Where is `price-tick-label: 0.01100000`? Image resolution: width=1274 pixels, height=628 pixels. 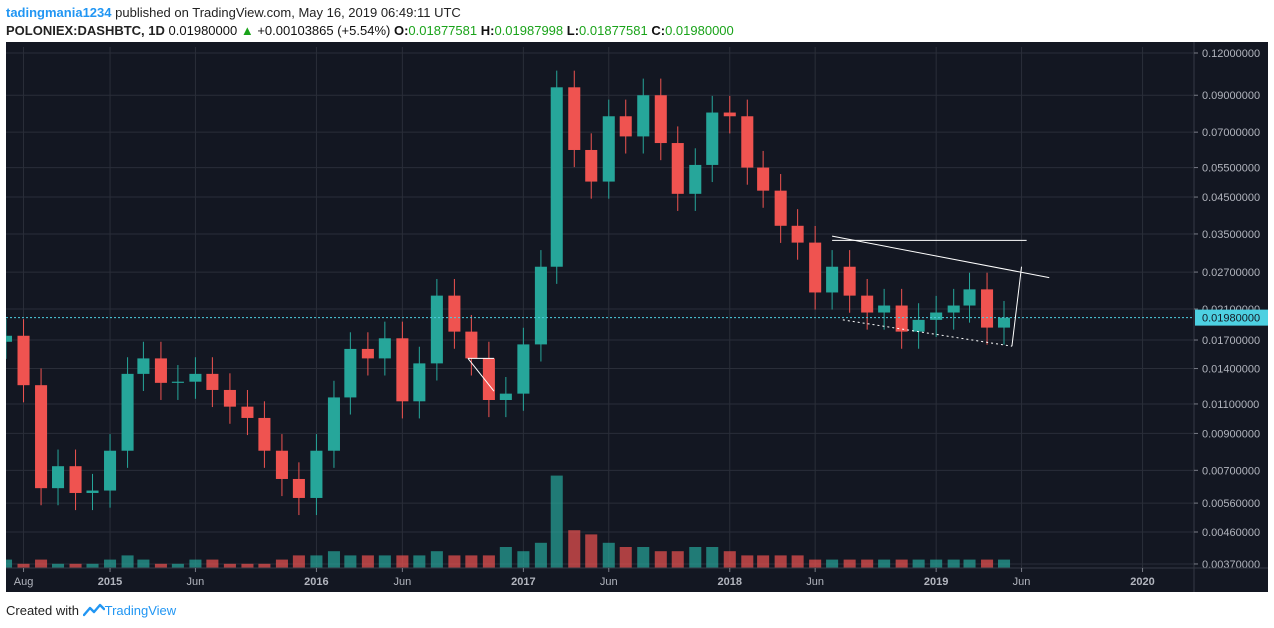 price-tick-label: 0.01100000 is located at coordinates (1230, 405).